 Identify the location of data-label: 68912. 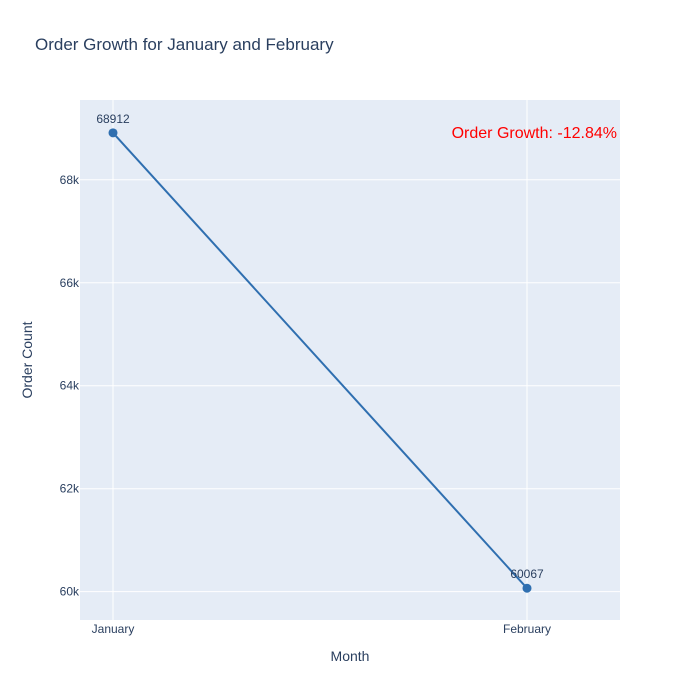
(113, 119).